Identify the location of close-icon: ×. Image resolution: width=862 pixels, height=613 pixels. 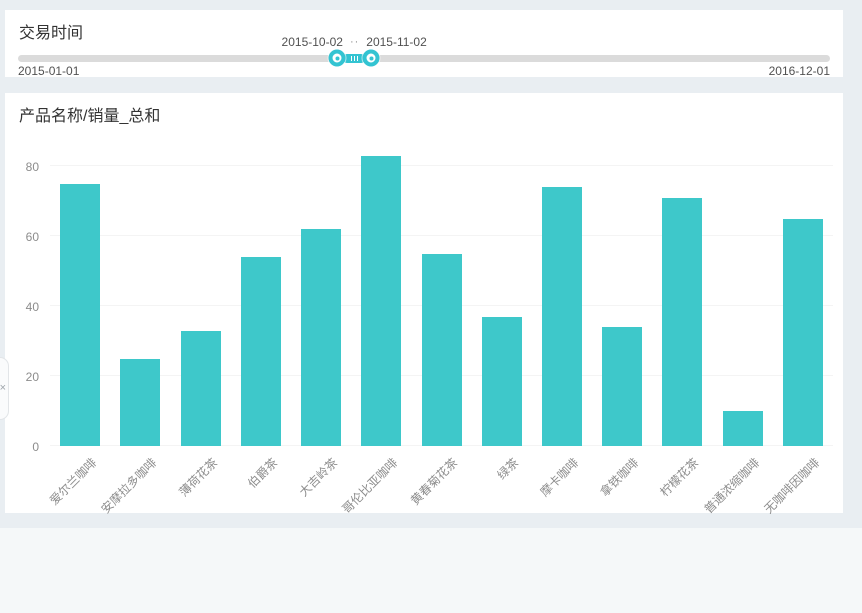
(3, 388).